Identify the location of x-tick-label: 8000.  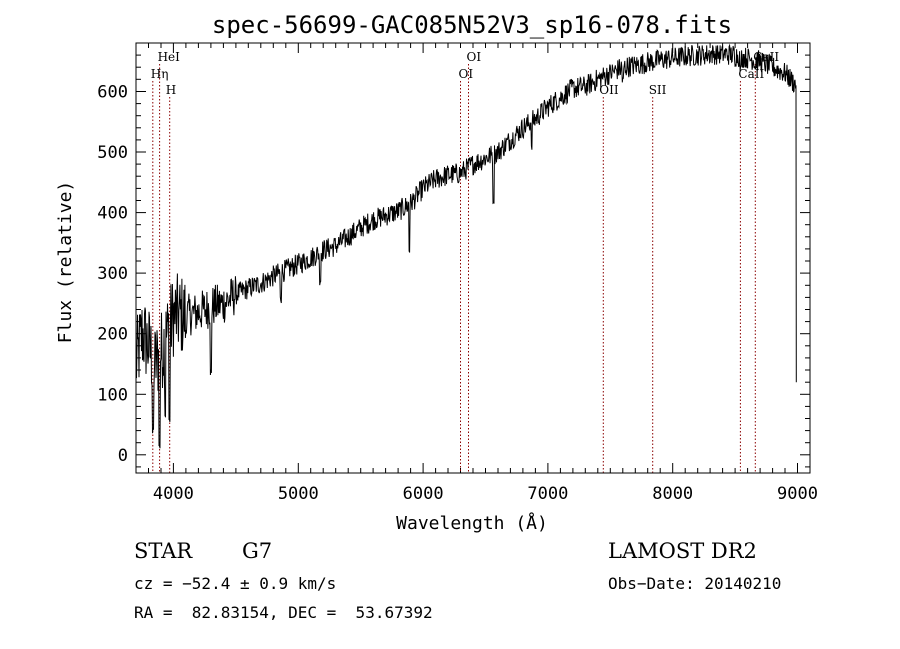
(672, 494).